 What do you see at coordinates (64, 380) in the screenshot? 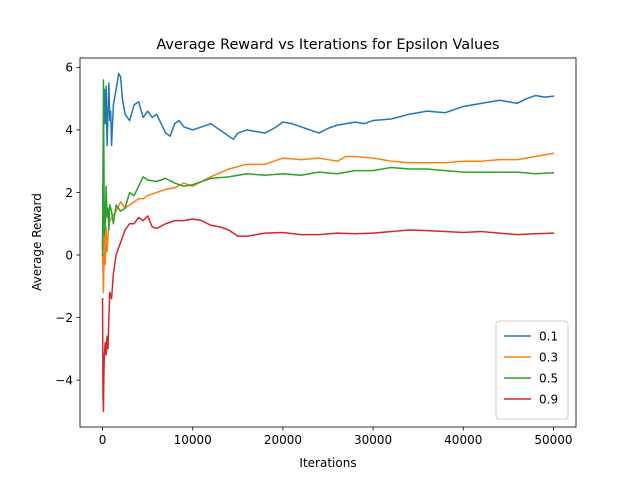
I see `y-tick-label: −4` at bounding box center [64, 380].